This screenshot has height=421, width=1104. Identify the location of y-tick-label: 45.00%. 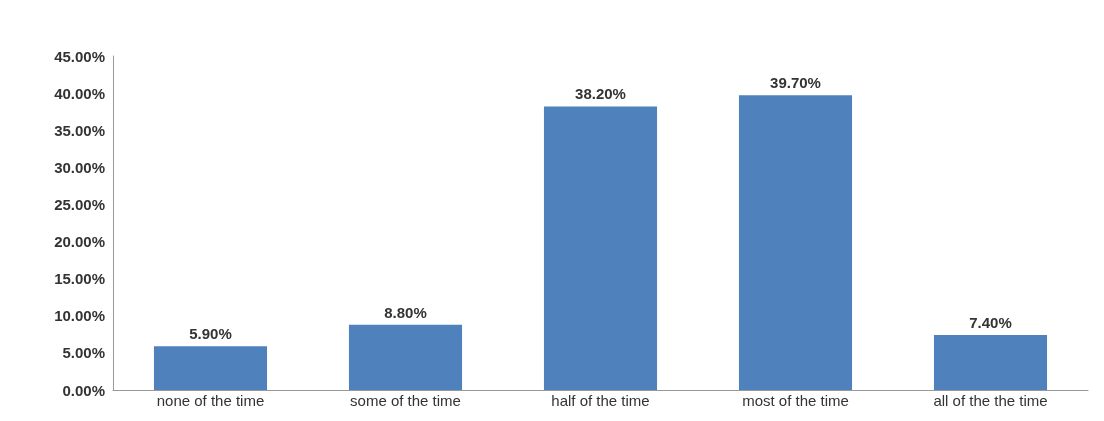
(79, 56).